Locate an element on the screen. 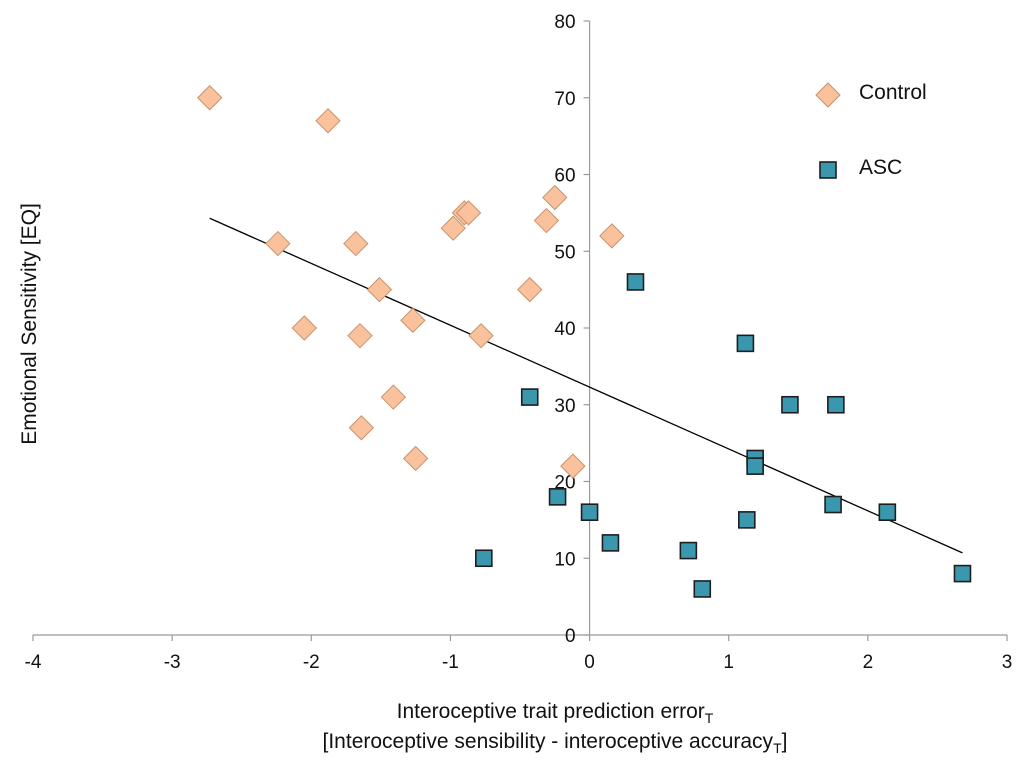  x-tick-label: 2 is located at coordinates (868, 662).